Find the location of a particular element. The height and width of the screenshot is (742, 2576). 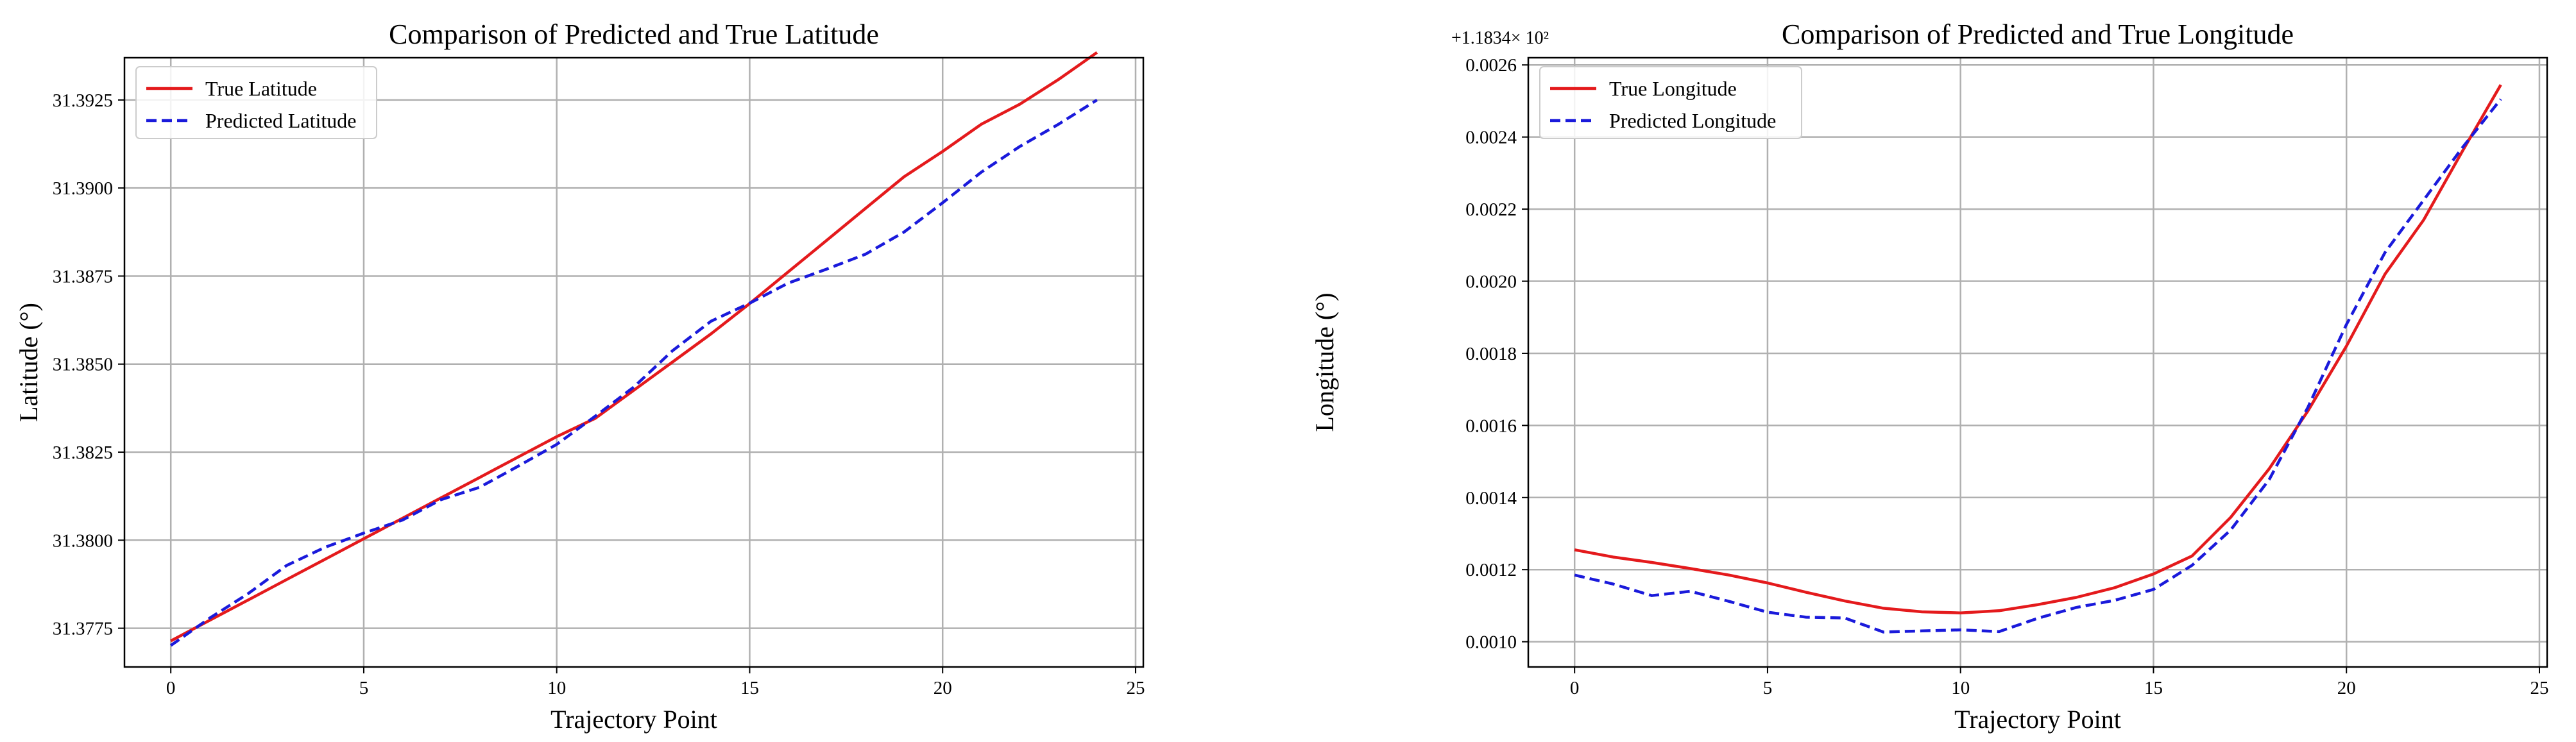

y-tick-label: 0.0020 is located at coordinates (1491, 282).